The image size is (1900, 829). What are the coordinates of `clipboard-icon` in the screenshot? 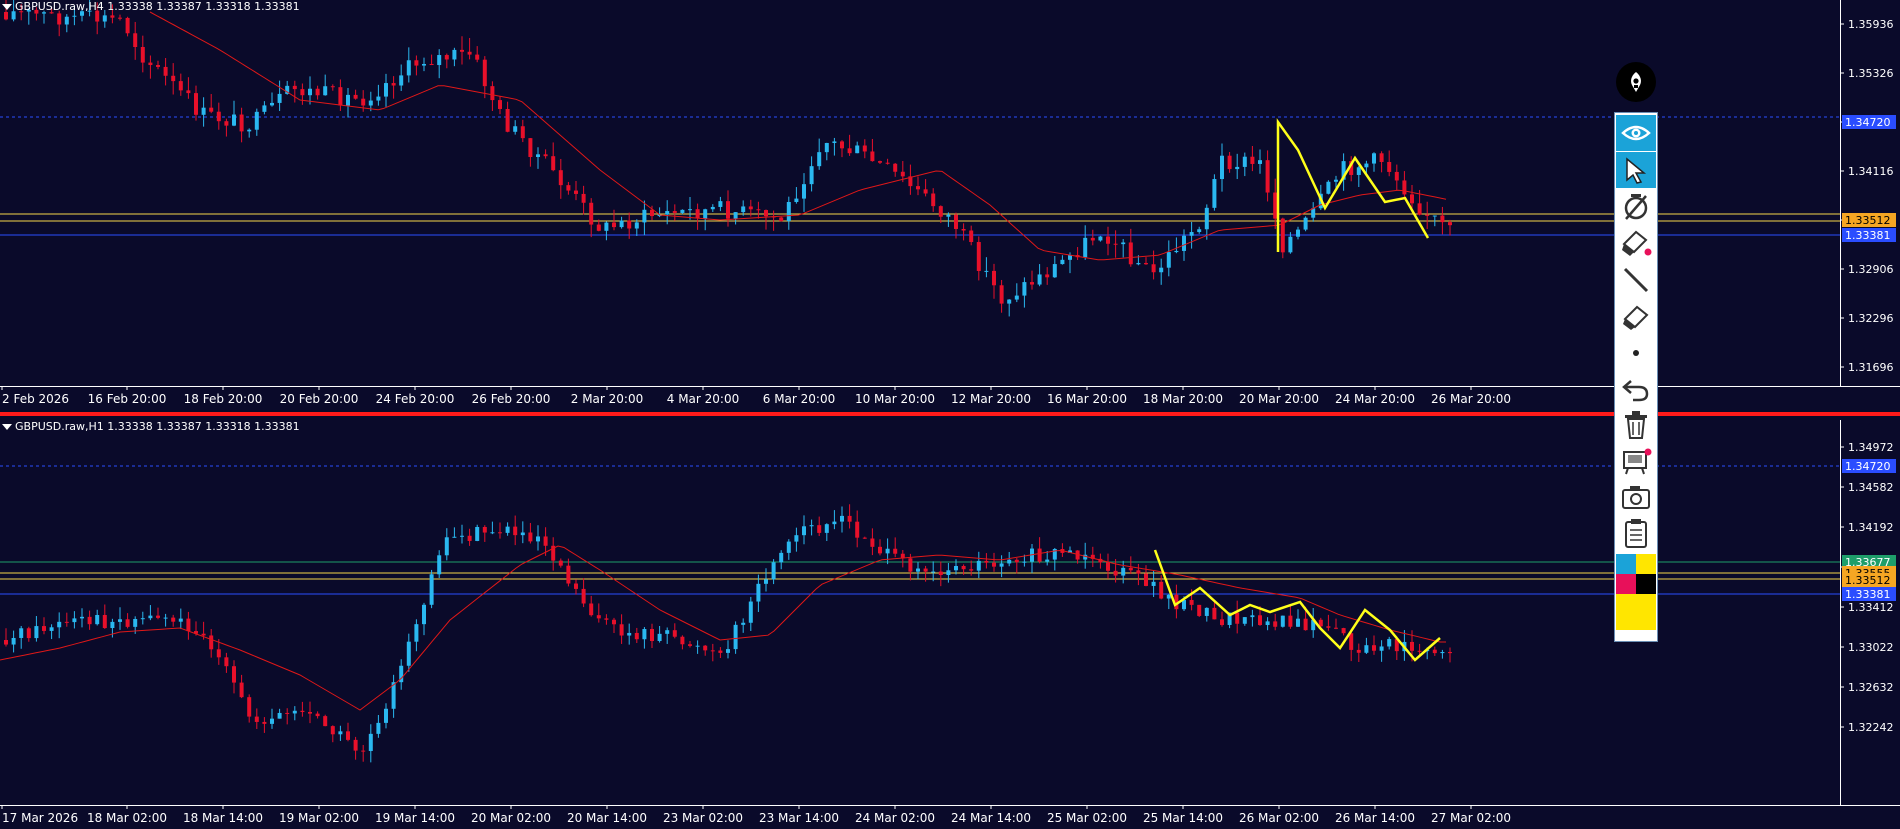 It's located at (1636, 533).